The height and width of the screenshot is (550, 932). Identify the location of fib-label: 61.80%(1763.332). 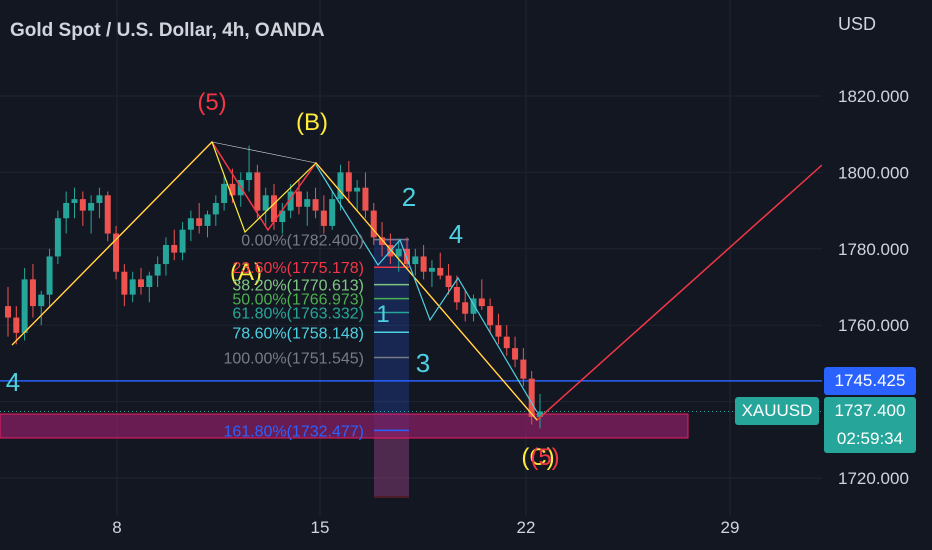
(298, 313).